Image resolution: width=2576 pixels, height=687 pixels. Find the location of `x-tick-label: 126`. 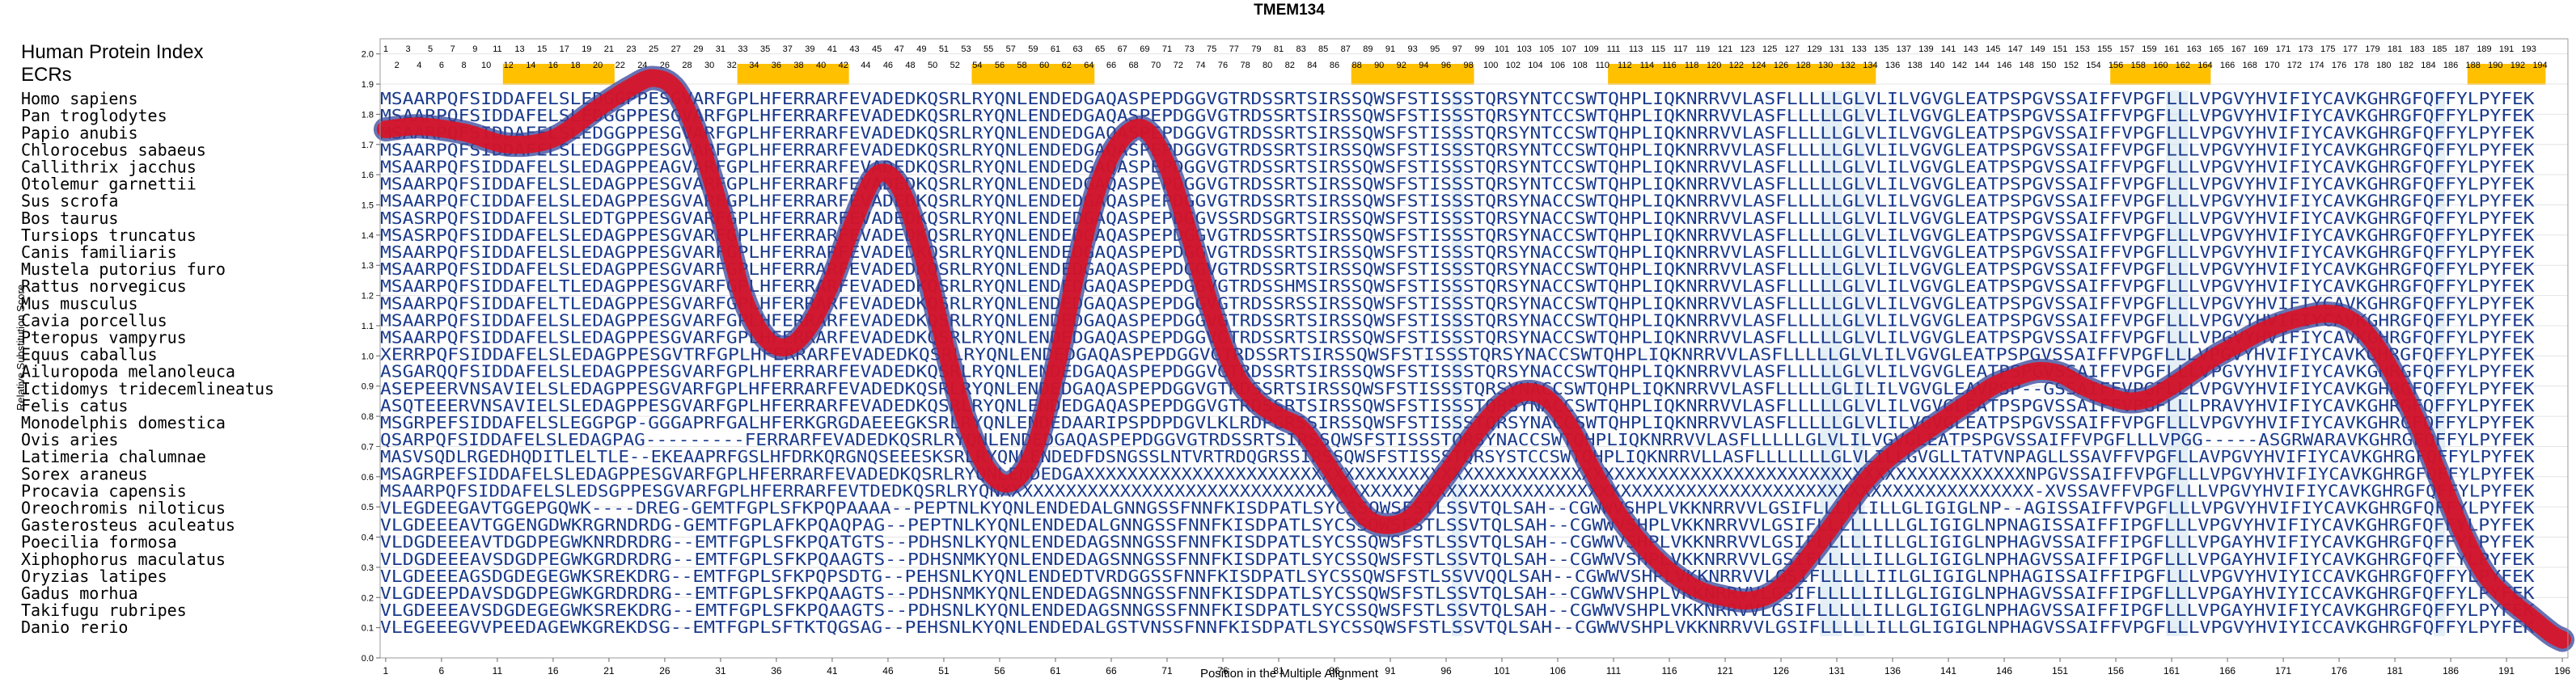

x-tick-label: 126 is located at coordinates (1781, 670).